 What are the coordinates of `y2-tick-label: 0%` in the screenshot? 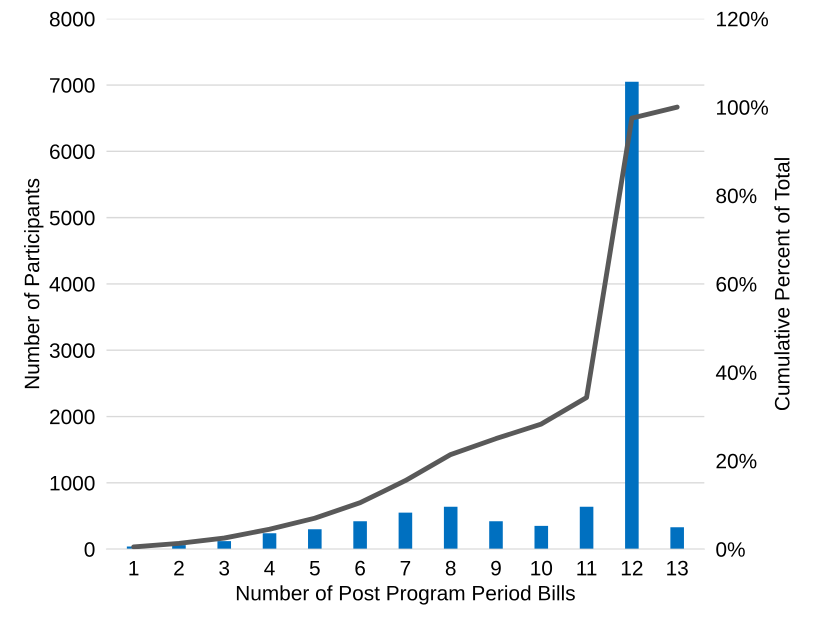 It's located at (730, 549).